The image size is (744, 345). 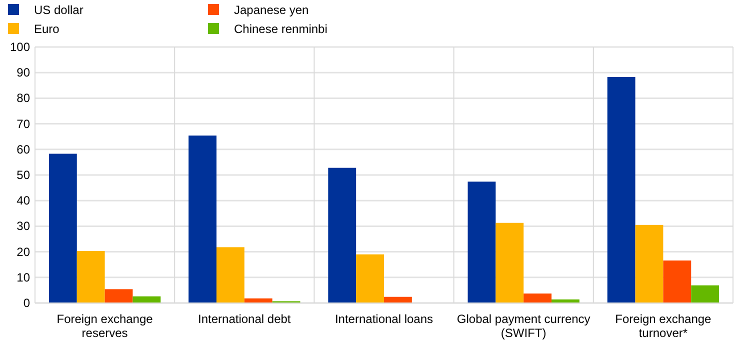 What do you see at coordinates (23, 98) in the screenshot?
I see `y-tick-label: 80` at bounding box center [23, 98].